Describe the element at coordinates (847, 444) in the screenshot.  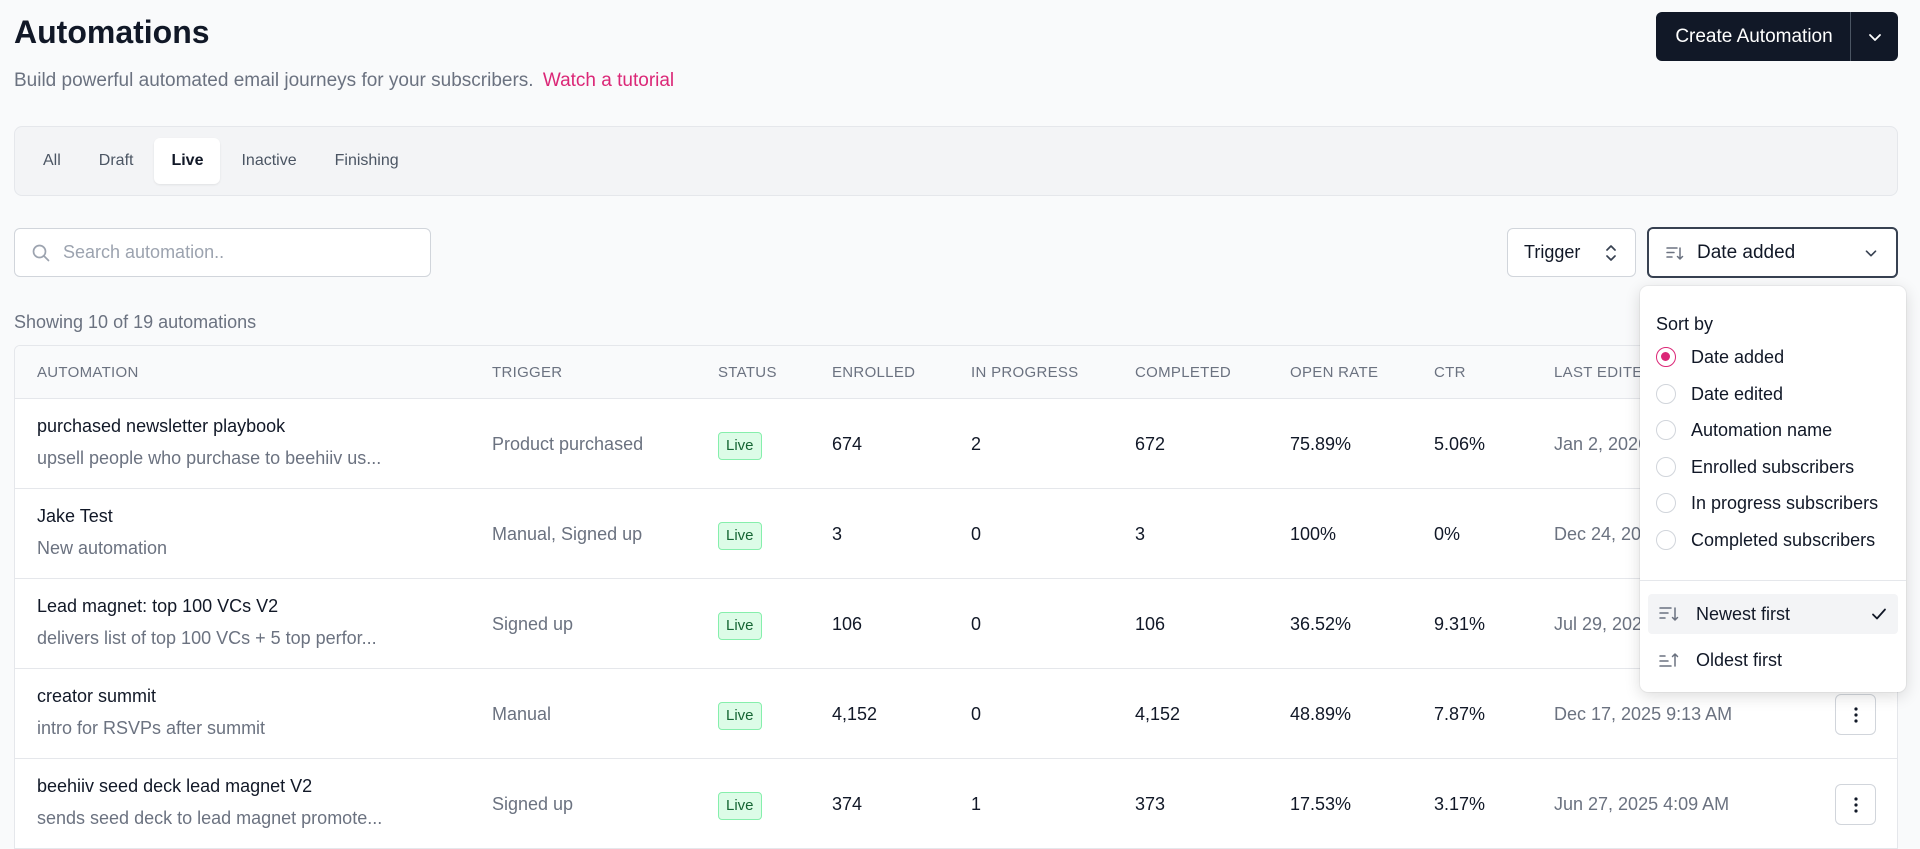
I see `enrolled-cell: 674` at that location.